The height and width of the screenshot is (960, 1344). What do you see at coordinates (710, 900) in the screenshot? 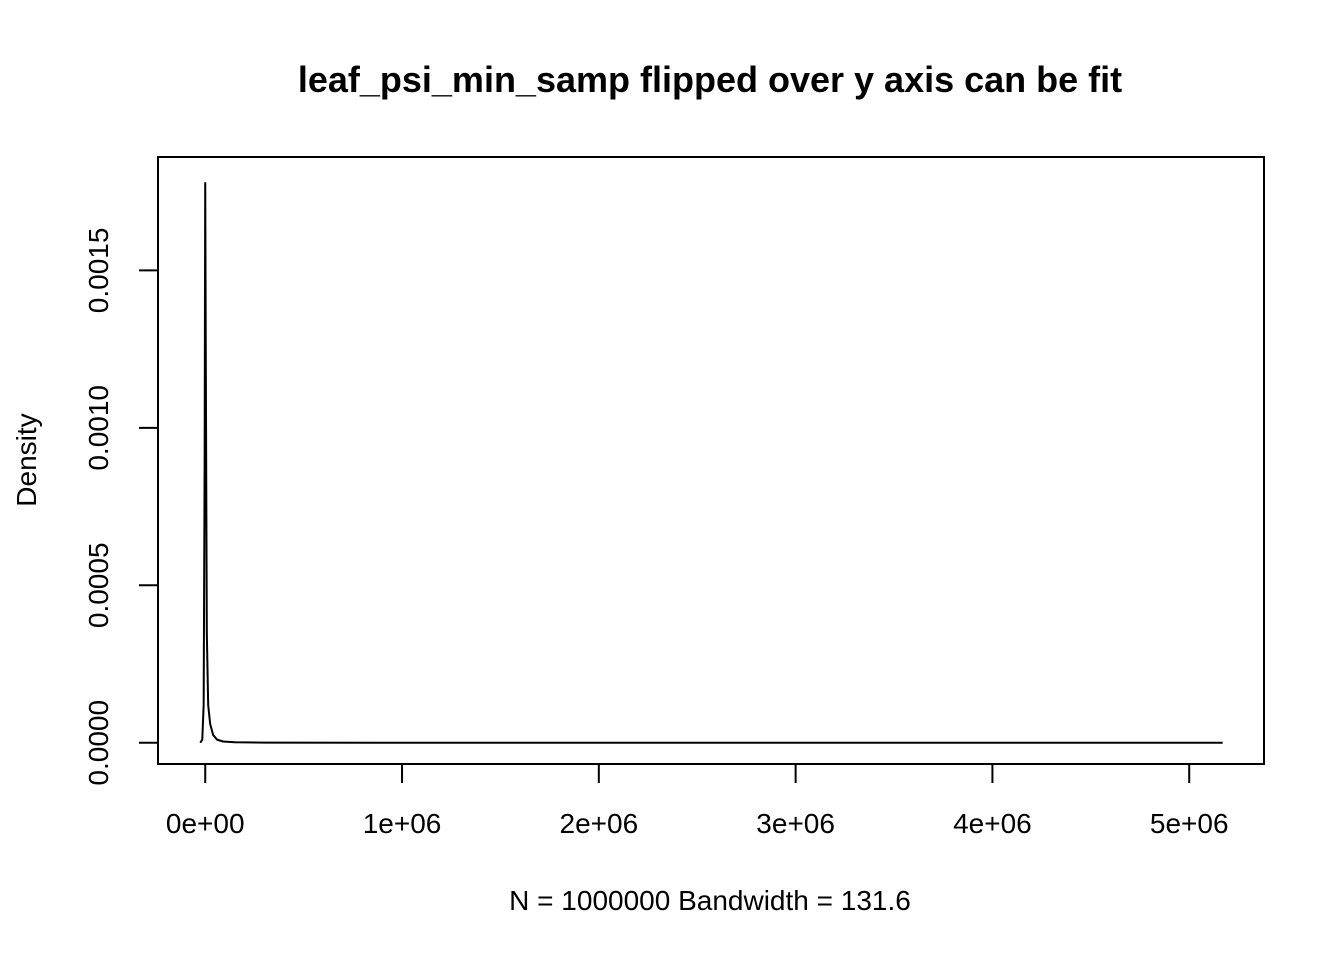
I see `x-axis-label: N = 1000000 Bandwidth = 131.6` at bounding box center [710, 900].